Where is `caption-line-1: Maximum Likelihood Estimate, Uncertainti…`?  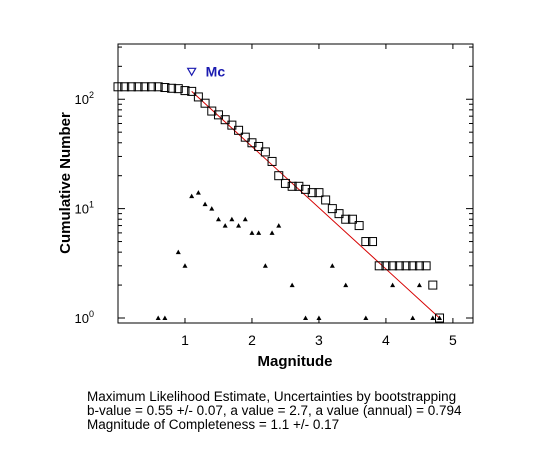
caption-line-1: Maximum Likelihood Estimate, Uncertainti… is located at coordinates (272, 396).